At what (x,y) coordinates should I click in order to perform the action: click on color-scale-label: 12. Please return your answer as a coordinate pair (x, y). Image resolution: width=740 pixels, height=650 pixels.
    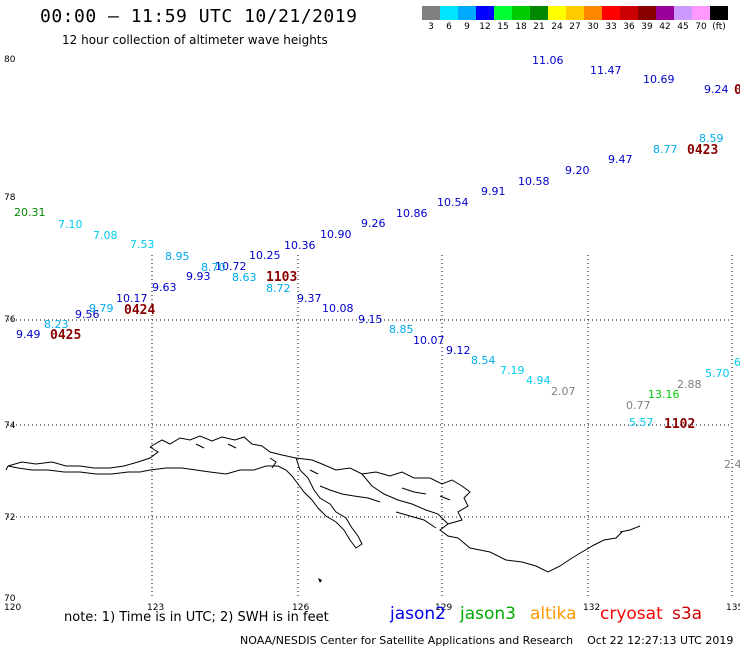
    Looking at the image, I should click on (485, 27).